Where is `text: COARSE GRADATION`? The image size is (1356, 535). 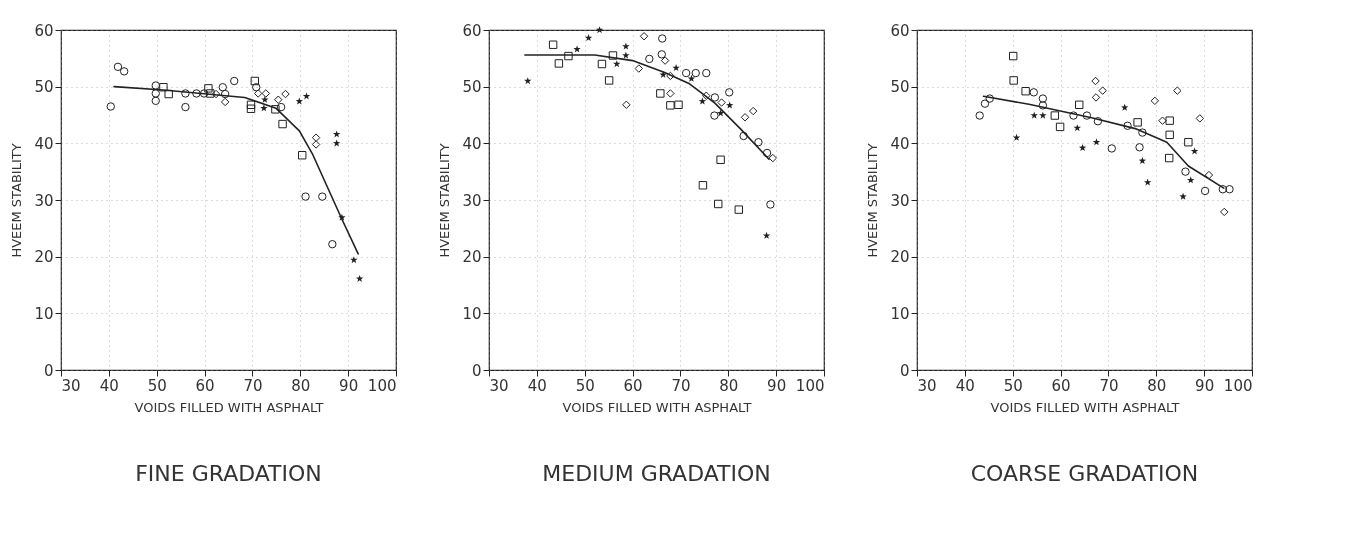
text: COARSE GRADATION is located at coordinates (1084, 473).